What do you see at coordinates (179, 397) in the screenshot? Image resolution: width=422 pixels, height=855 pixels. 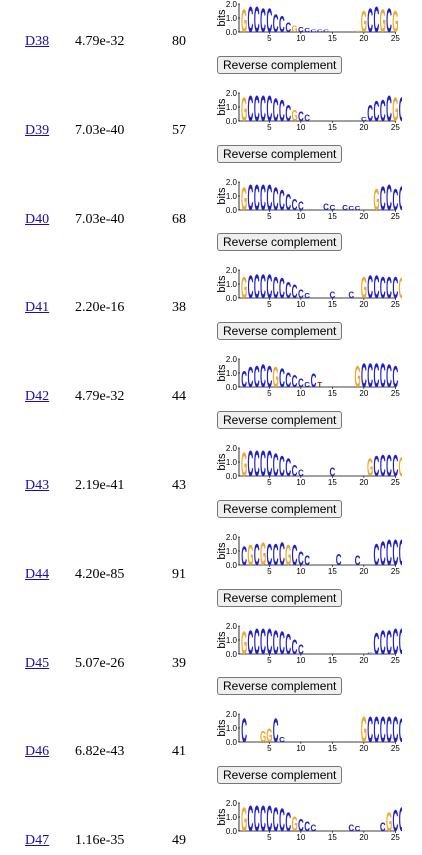 I see `motif-sites: 44` at bounding box center [179, 397].